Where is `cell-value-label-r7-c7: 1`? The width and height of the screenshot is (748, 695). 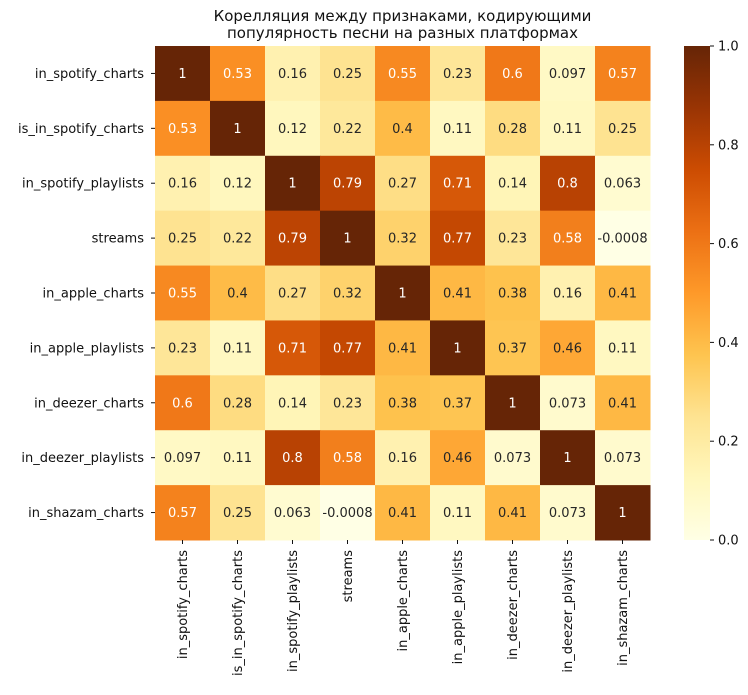 cell-value-label-r7-c7: 1 is located at coordinates (567, 458).